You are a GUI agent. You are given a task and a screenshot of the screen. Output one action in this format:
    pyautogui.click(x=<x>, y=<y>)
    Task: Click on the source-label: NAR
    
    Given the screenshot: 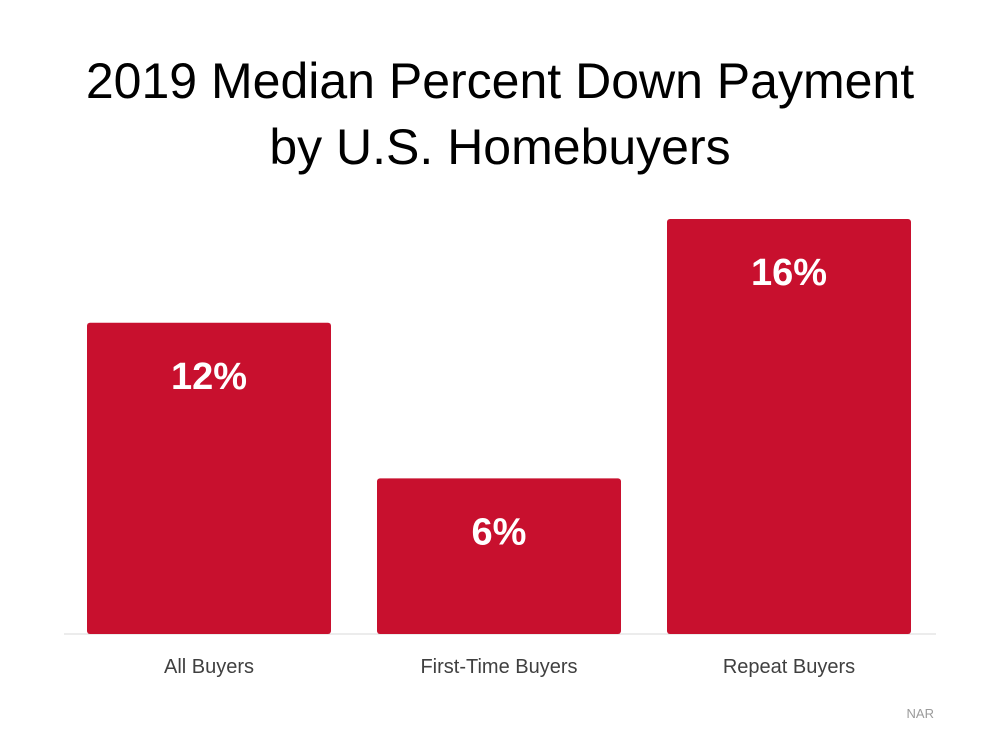 What is the action you would take?
    pyautogui.click(x=920, y=713)
    